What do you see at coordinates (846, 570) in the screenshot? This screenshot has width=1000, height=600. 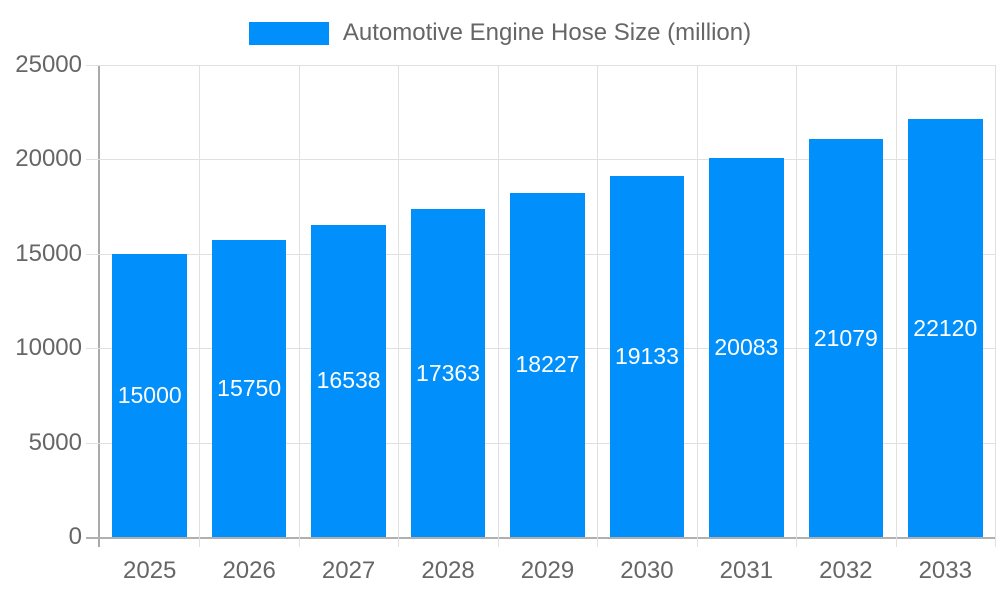 I see `x-tick-label: 2032` at bounding box center [846, 570].